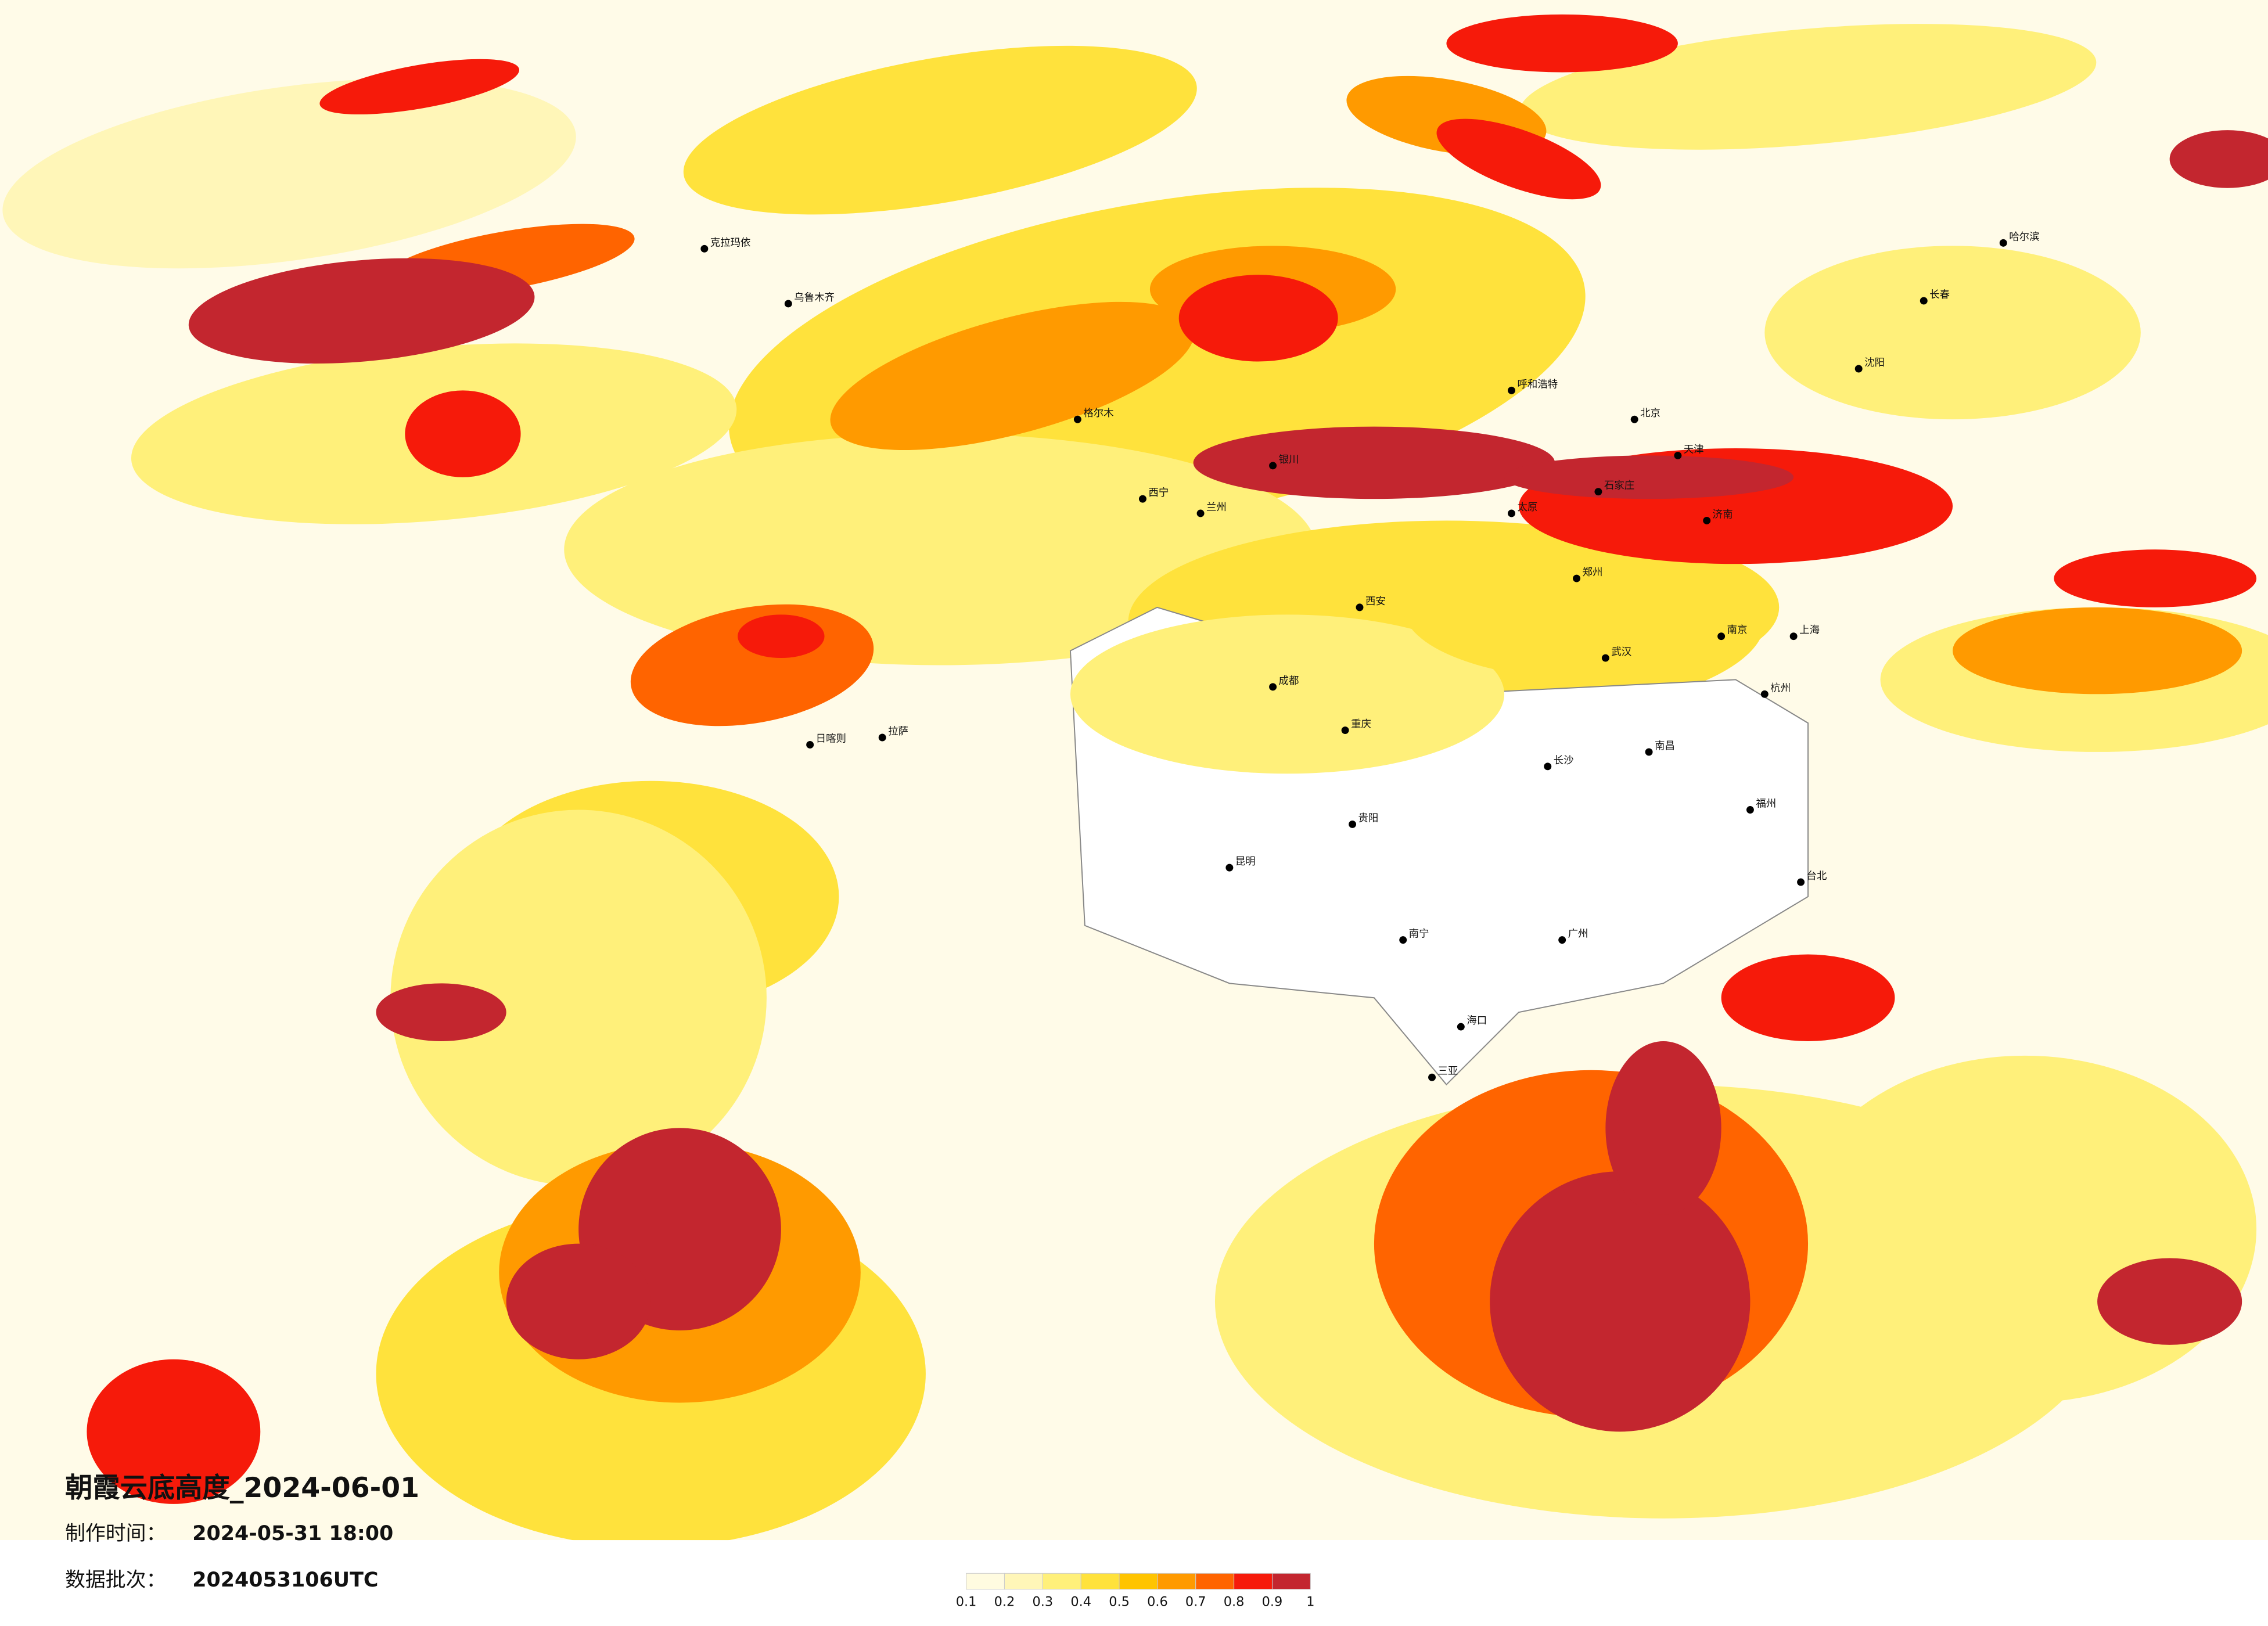  Describe the element at coordinates (1817, 876) in the screenshot. I see `city-label: 台北` at that location.